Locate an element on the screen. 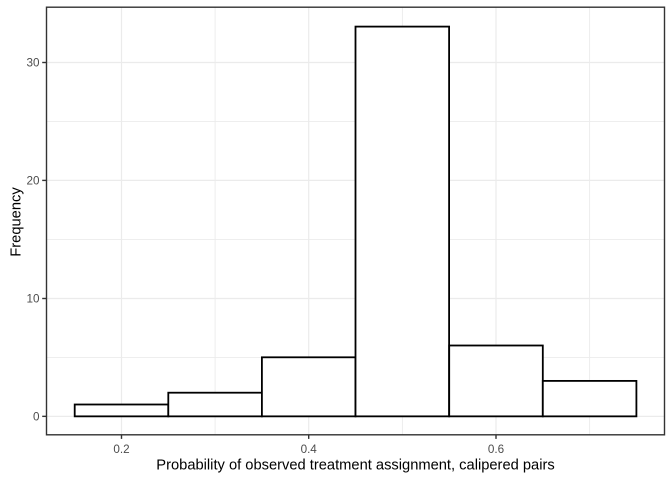  svg-text: 30 is located at coordinates (33, 63).